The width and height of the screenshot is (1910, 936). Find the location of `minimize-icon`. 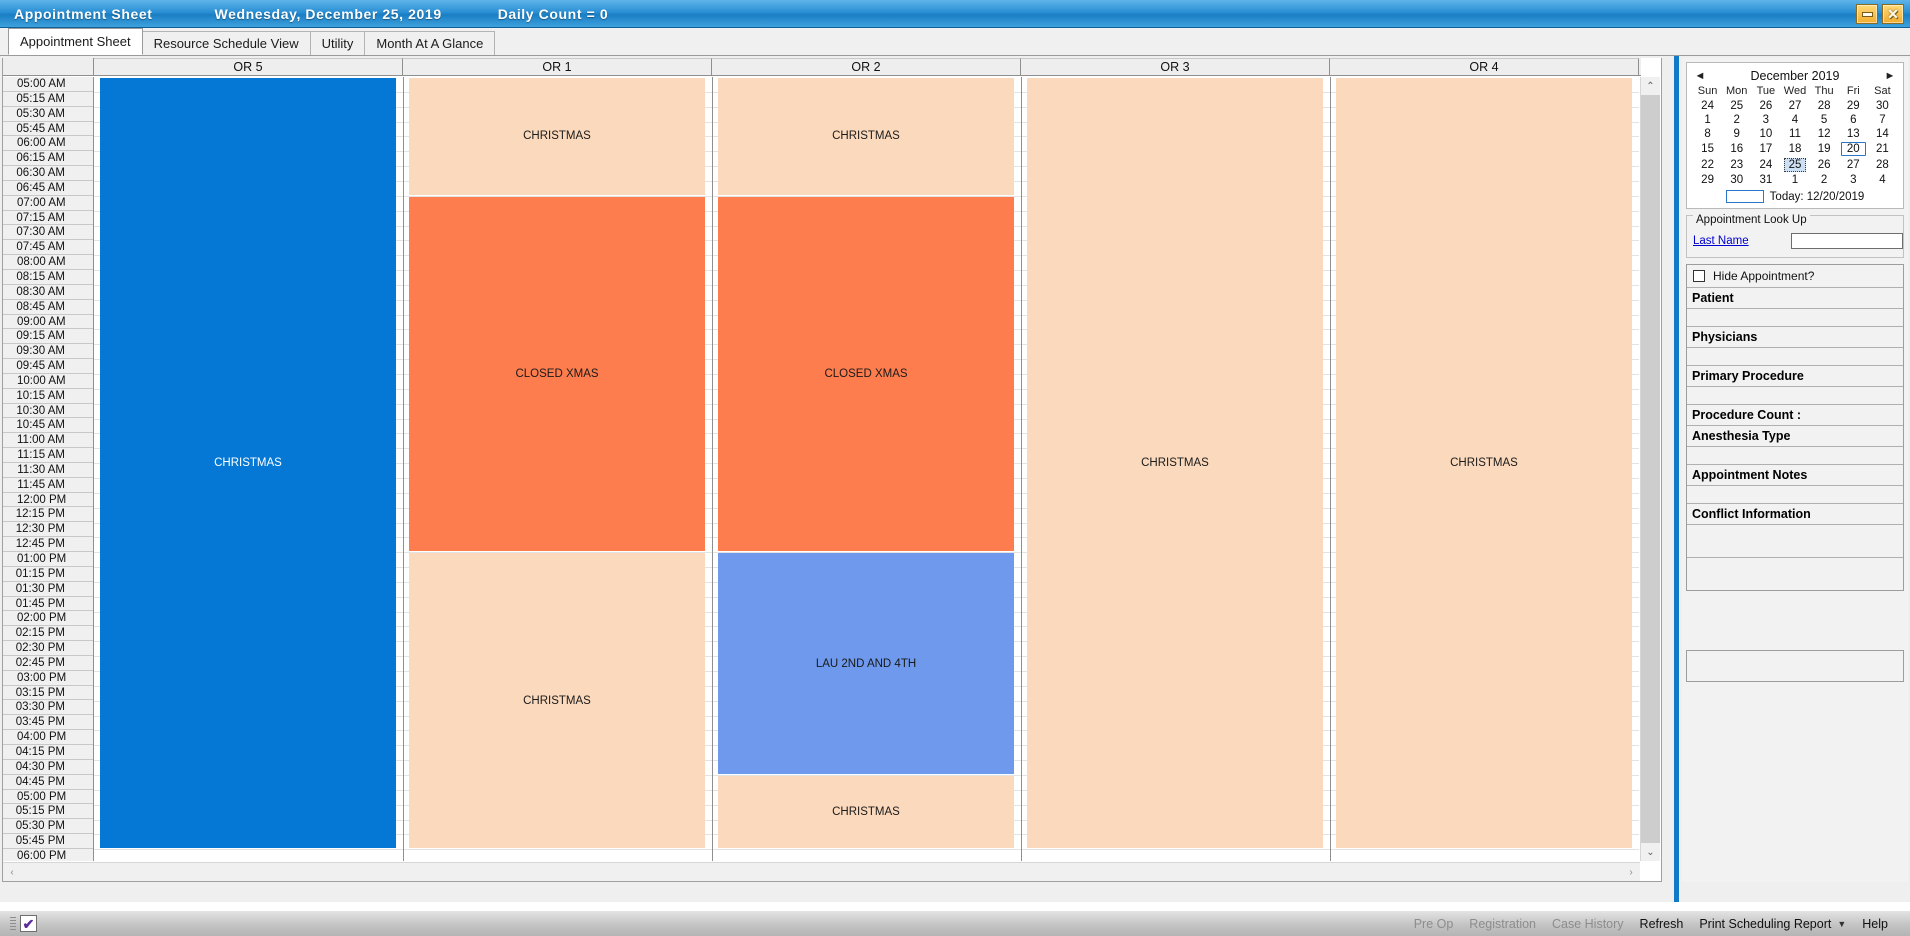

minimize-icon is located at coordinates (1867, 14).